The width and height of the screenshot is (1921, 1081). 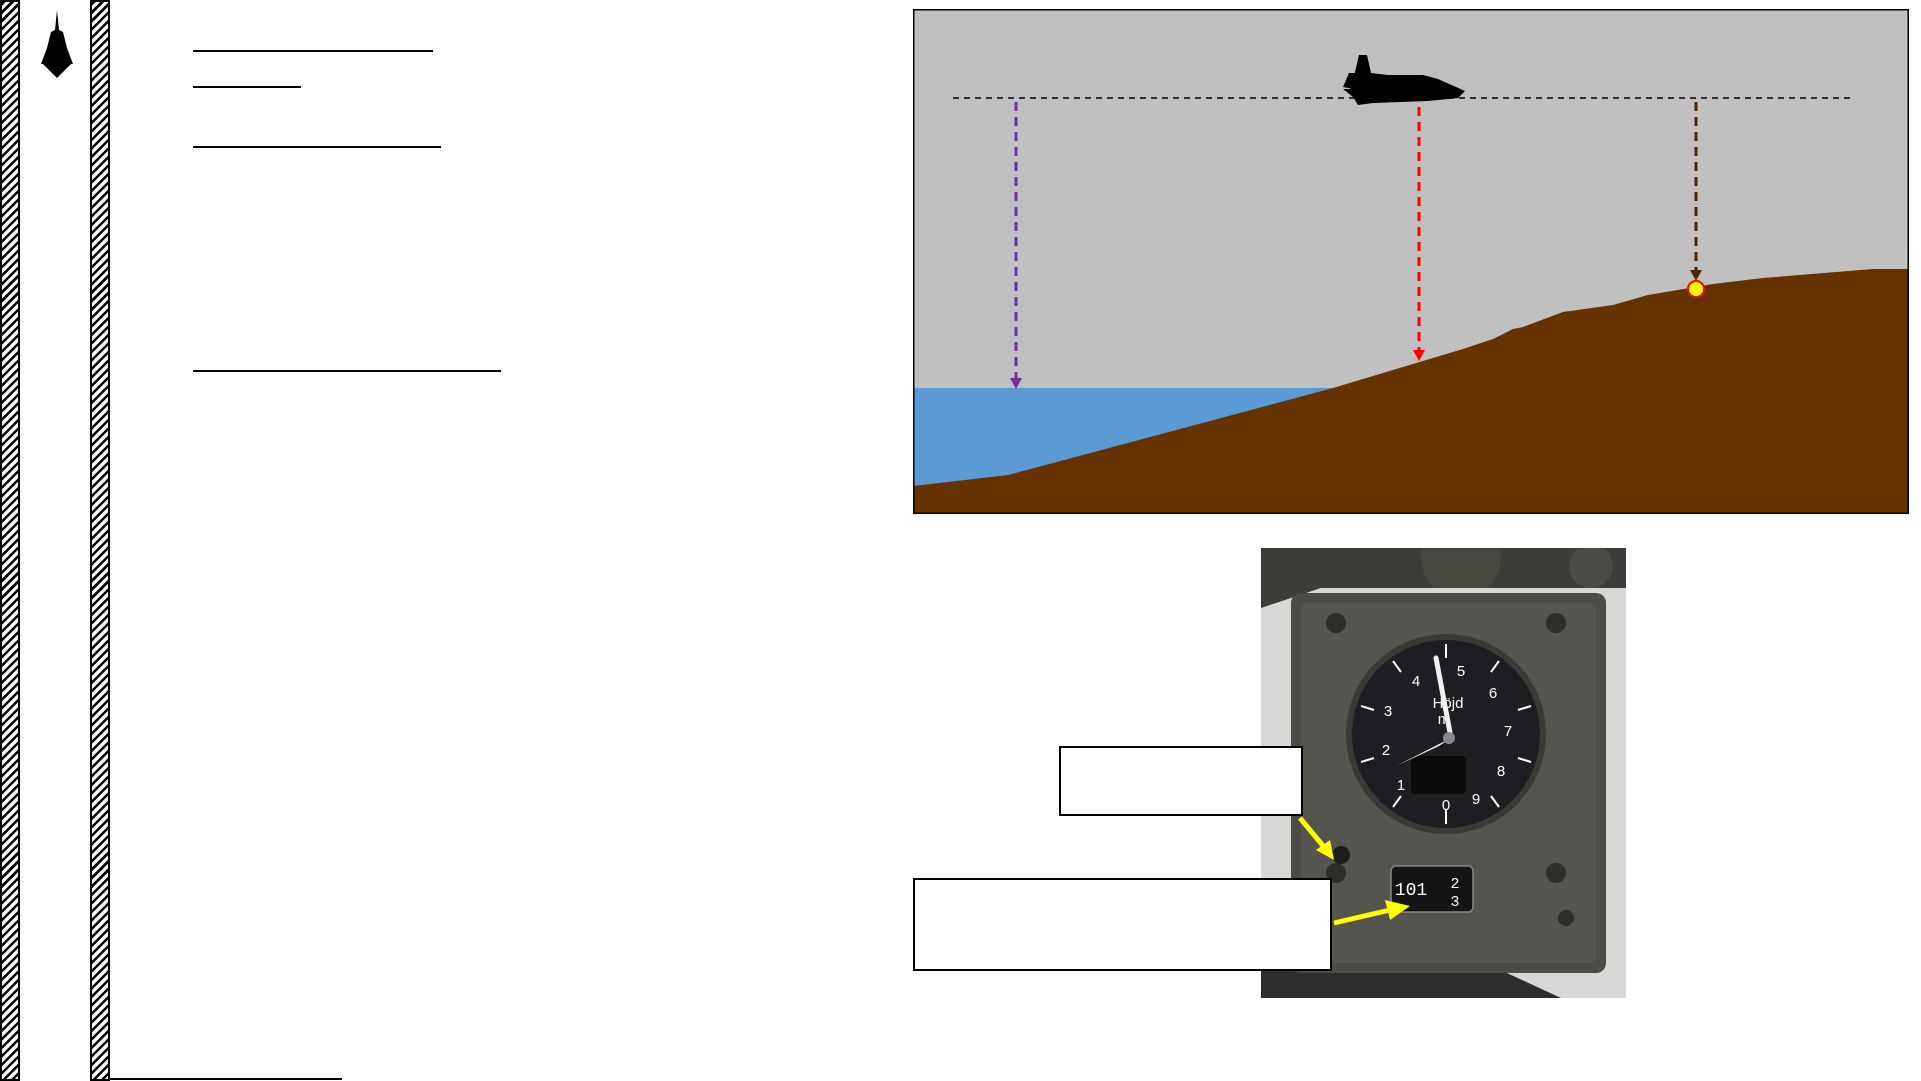 What do you see at coordinates (1508, 731) in the screenshot?
I see `dial-number-7: 7` at bounding box center [1508, 731].